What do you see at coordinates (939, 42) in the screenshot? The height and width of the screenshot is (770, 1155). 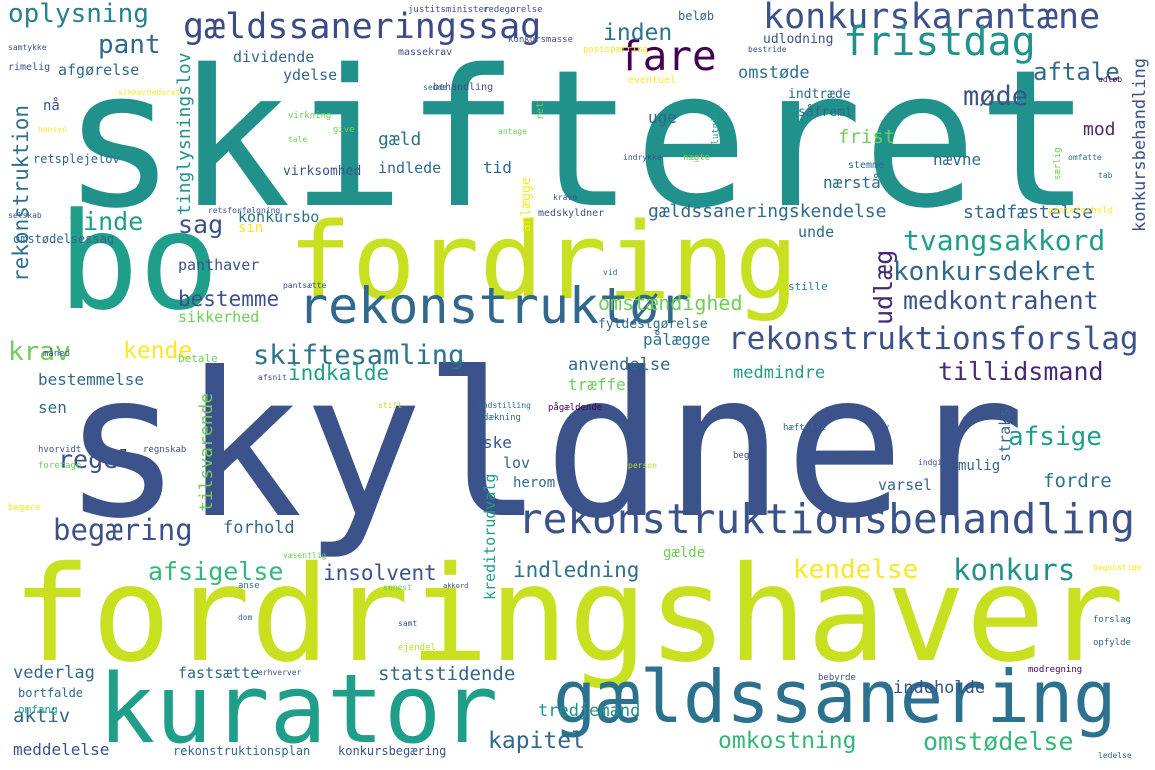 I see `word: fristdag` at bounding box center [939, 42].